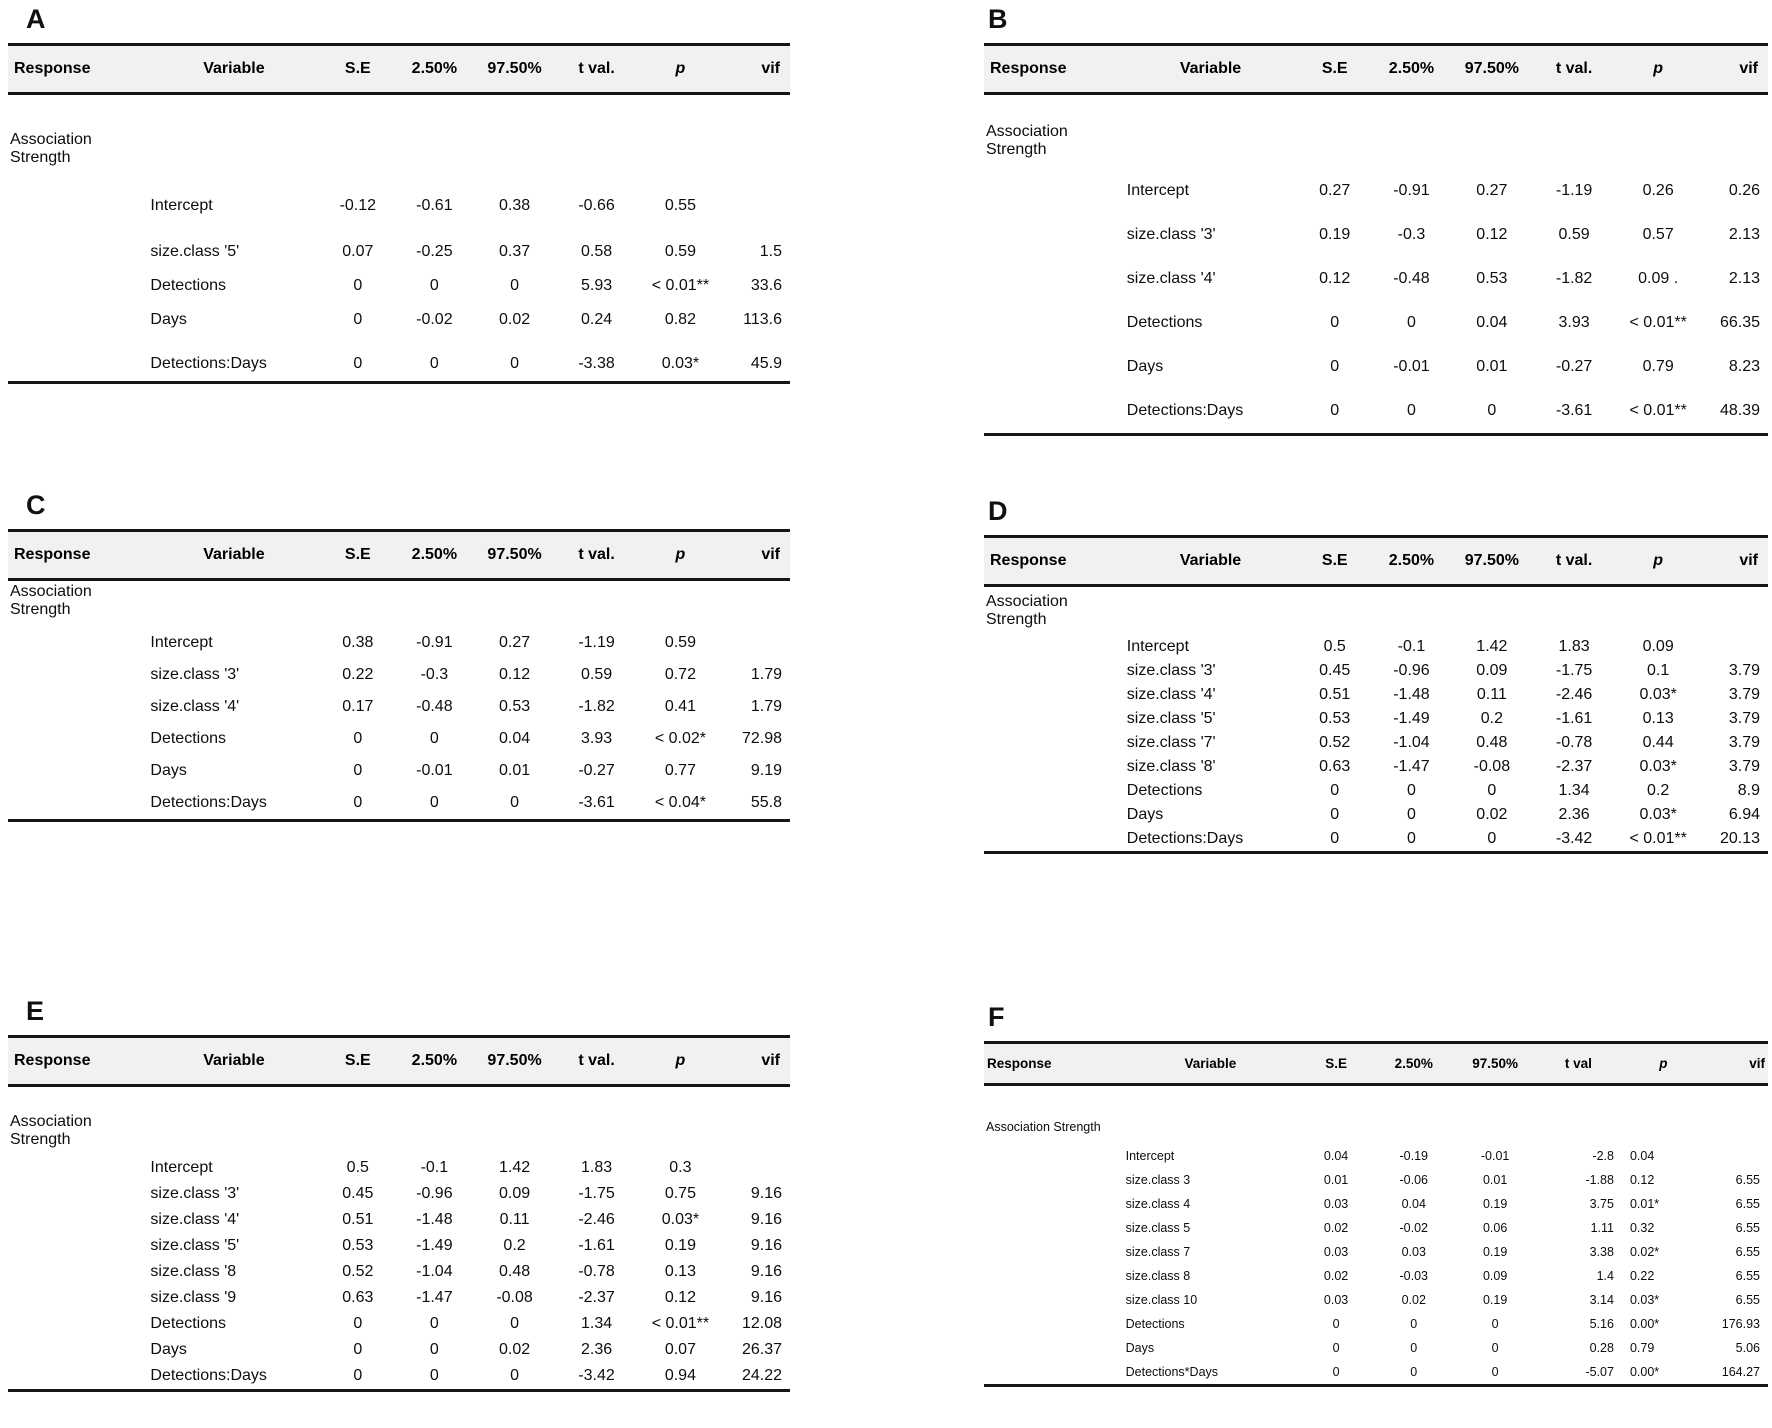 This screenshot has width=1772, height=1428. What do you see at coordinates (1376, 815) in the screenshot?
I see `table-row: Days 0 0 0.02 2.36 0.03* 6.94` at bounding box center [1376, 815].